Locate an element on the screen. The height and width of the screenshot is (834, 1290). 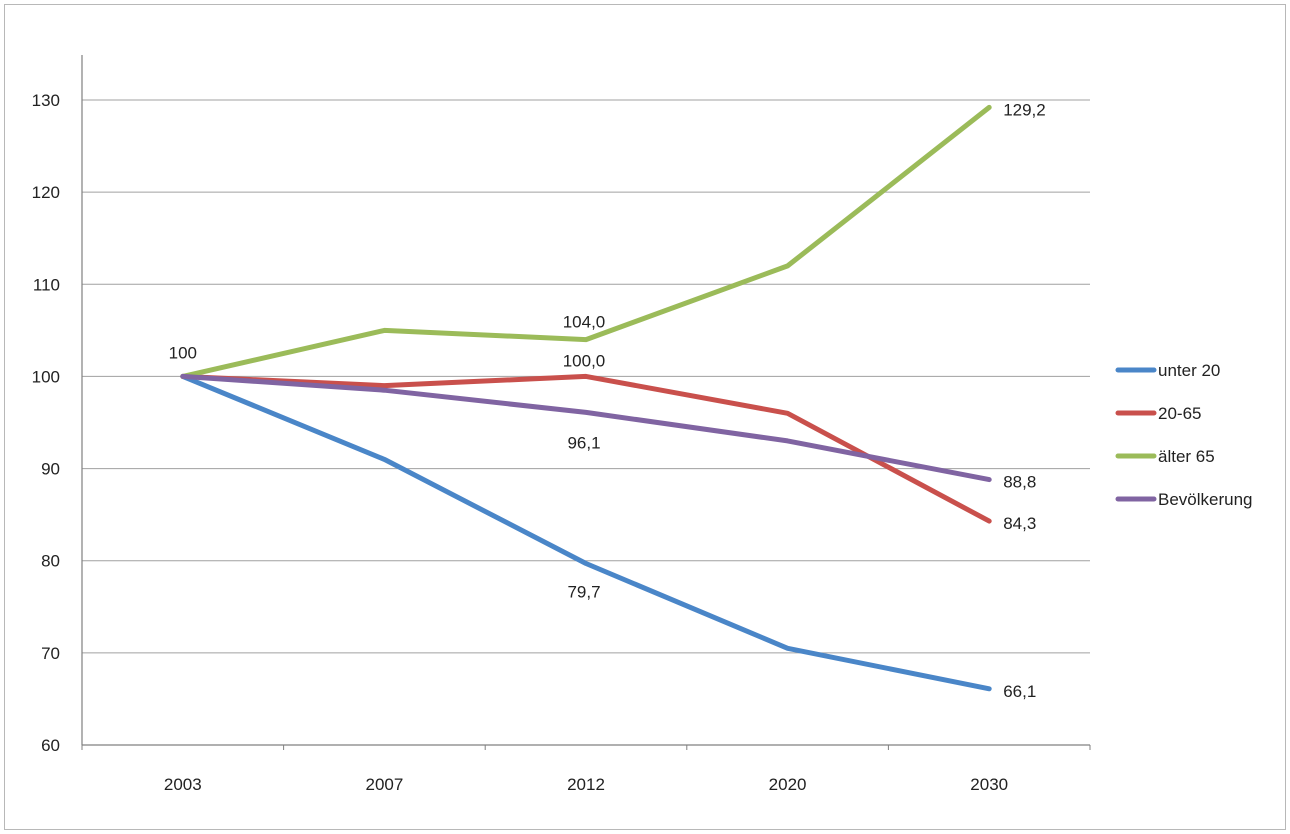
x-tick-label: 2020 is located at coordinates (788, 784).